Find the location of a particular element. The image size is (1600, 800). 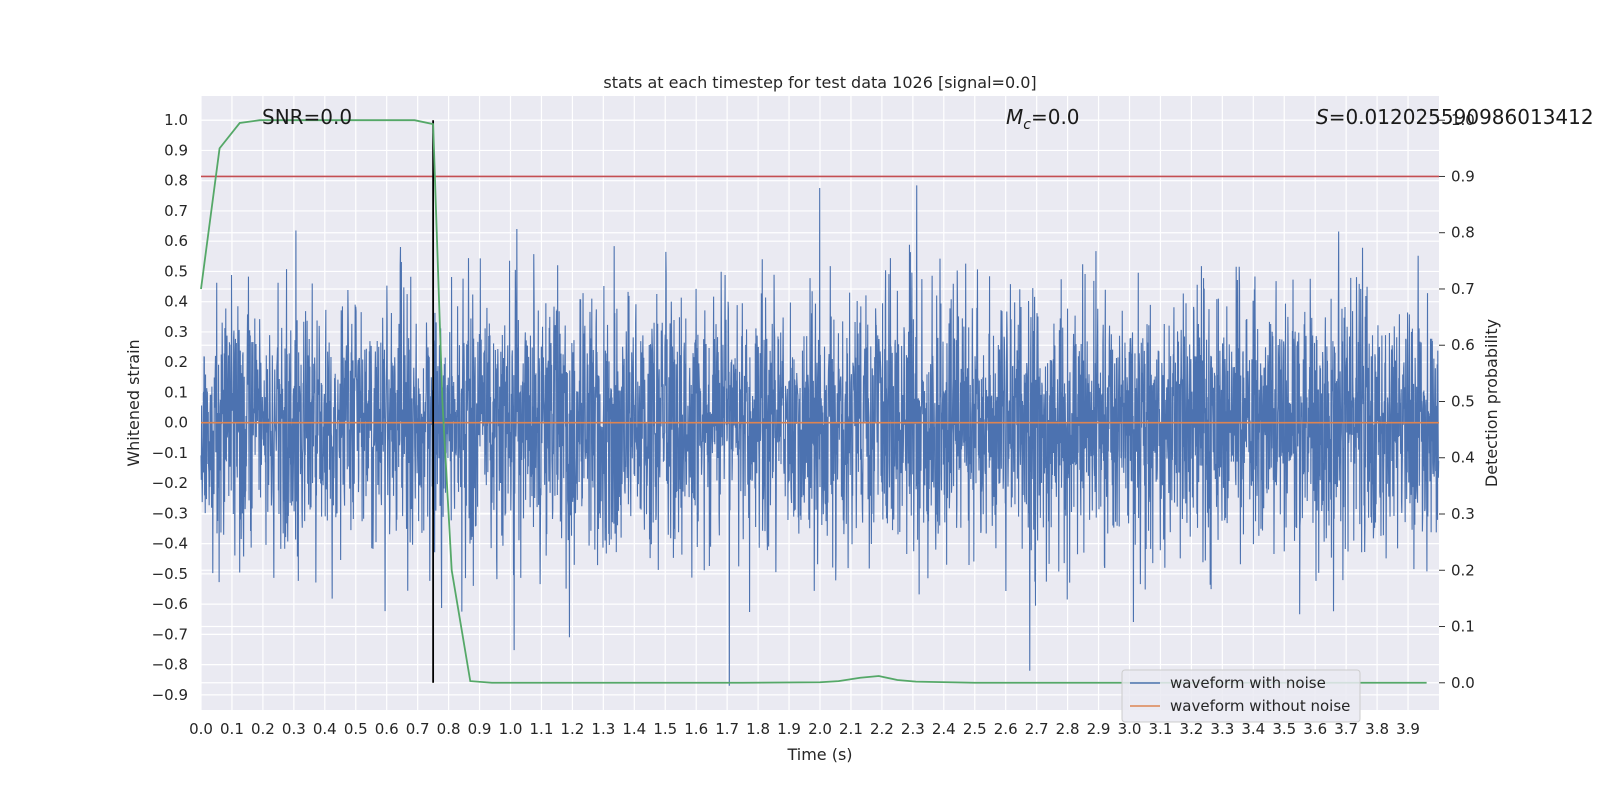

y-right-axis-label: Detection probability is located at coordinates (1491, 403).